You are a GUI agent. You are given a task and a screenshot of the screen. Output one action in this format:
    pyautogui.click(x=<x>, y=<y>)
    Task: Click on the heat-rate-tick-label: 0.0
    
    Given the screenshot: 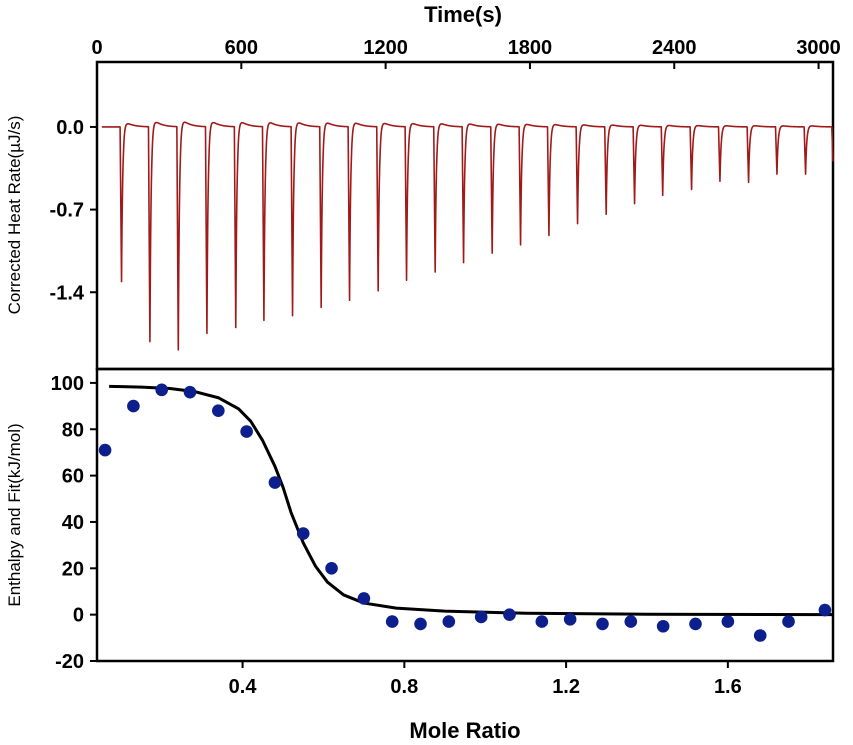 What is the action you would take?
    pyautogui.click(x=70, y=128)
    